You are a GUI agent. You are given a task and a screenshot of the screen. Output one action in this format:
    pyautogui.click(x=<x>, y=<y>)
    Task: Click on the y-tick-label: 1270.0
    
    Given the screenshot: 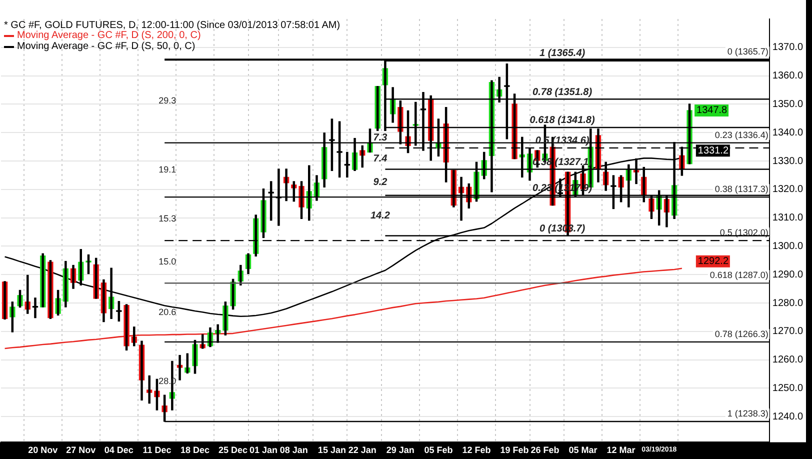 What is the action you would take?
    pyautogui.click(x=788, y=332)
    